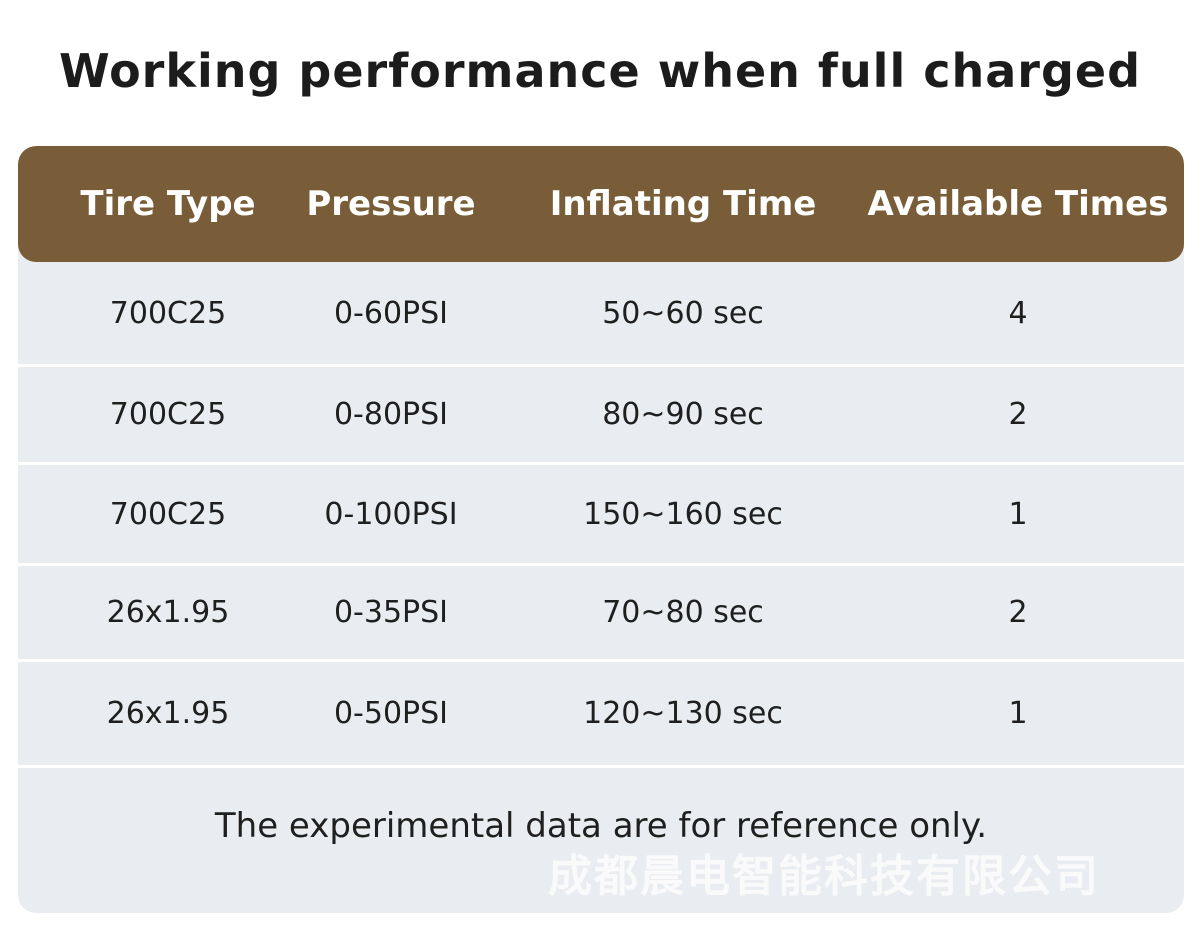  Describe the element at coordinates (683, 414) in the screenshot. I see `cell-inflating-time: 80~90 sec` at that location.